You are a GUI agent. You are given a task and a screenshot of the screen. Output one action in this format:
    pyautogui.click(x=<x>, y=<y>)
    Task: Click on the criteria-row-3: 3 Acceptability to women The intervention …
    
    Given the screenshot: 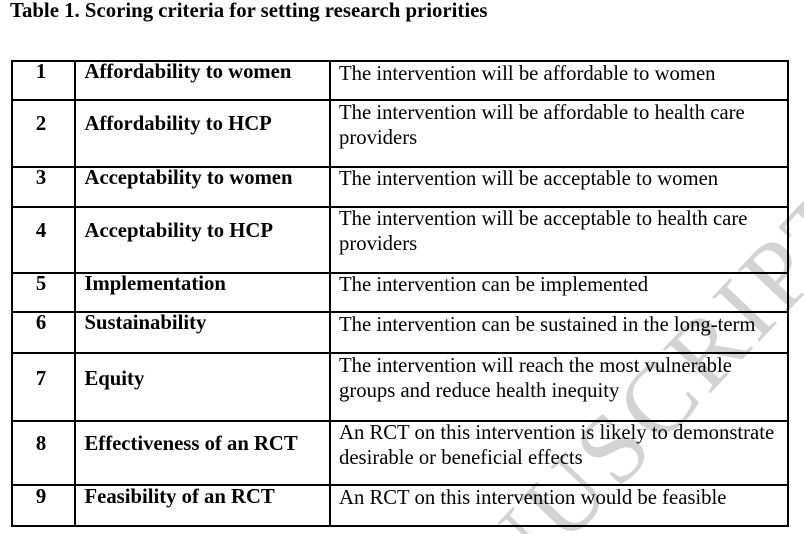 What is the action you would take?
    pyautogui.click(x=400, y=186)
    